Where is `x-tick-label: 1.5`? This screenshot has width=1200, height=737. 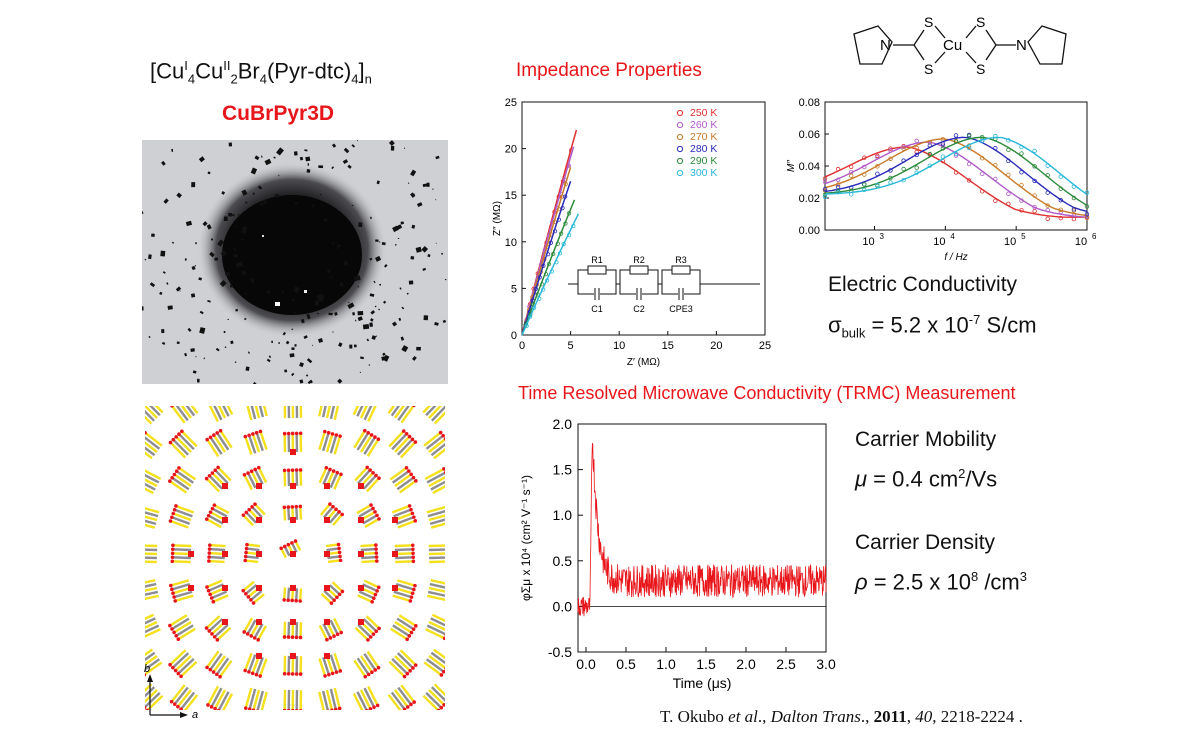
x-tick-label: 1.5 is located at coordinates (706, 664).